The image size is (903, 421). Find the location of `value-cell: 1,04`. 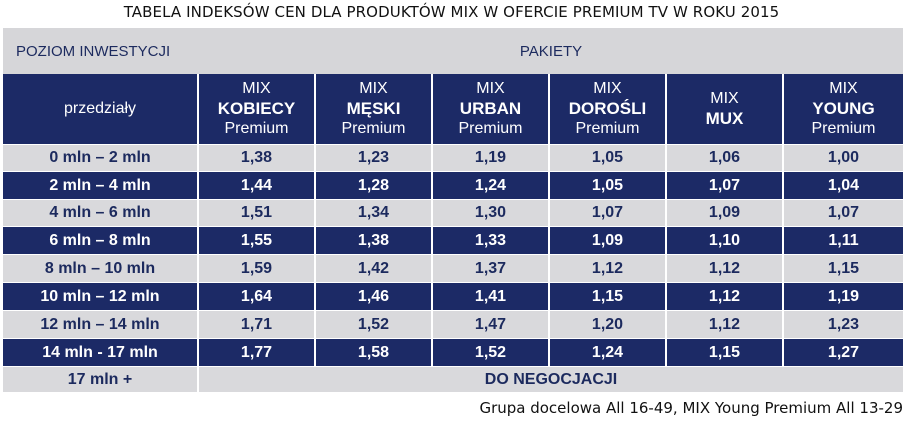

value-cell: 1,04 is located at coordinates (843, 185).